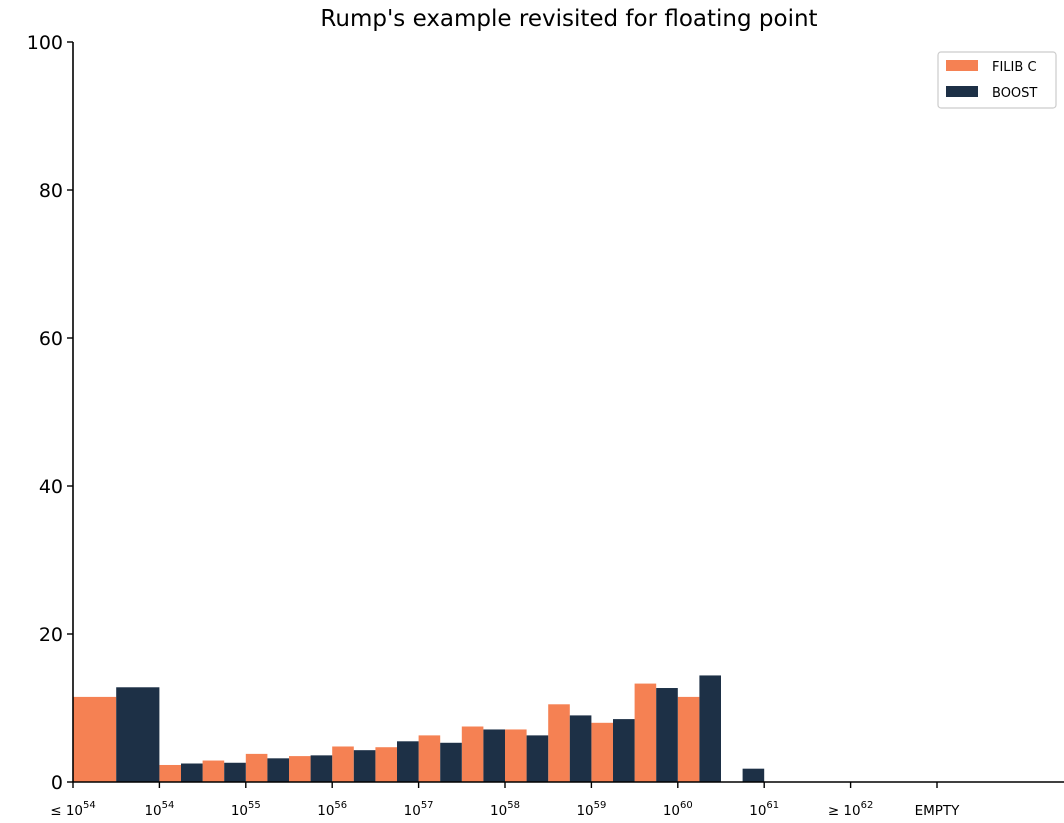 The width and height of the screenshot is (1064, 823). I want to click on x-tick-label: ≤ 1054, so click(73, 809).